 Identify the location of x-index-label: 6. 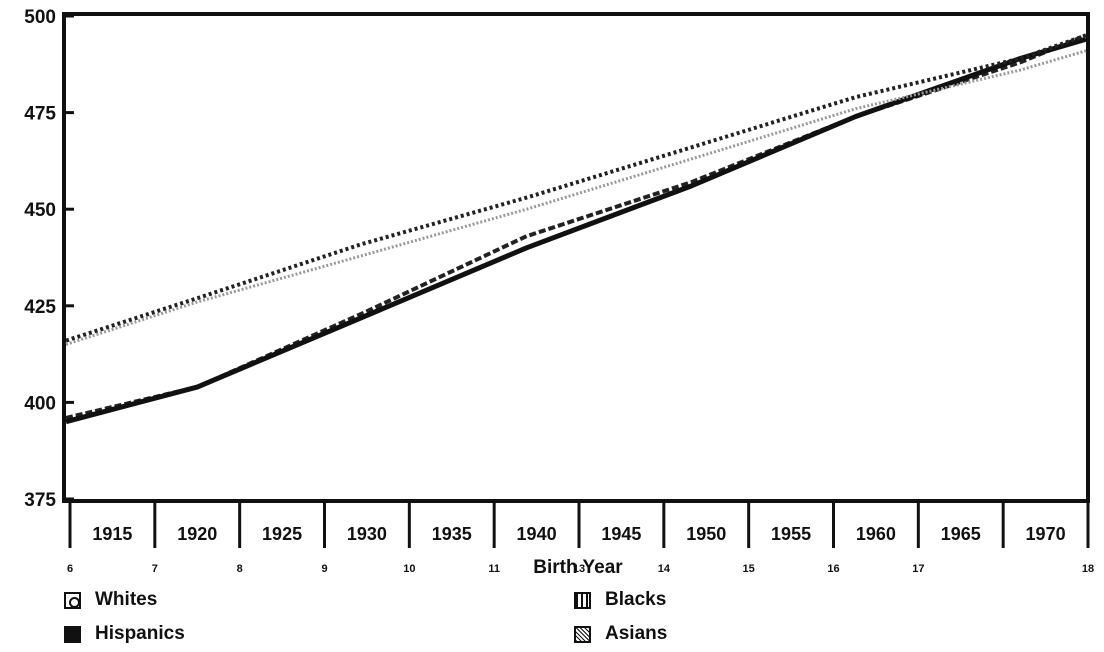
(70, 569).